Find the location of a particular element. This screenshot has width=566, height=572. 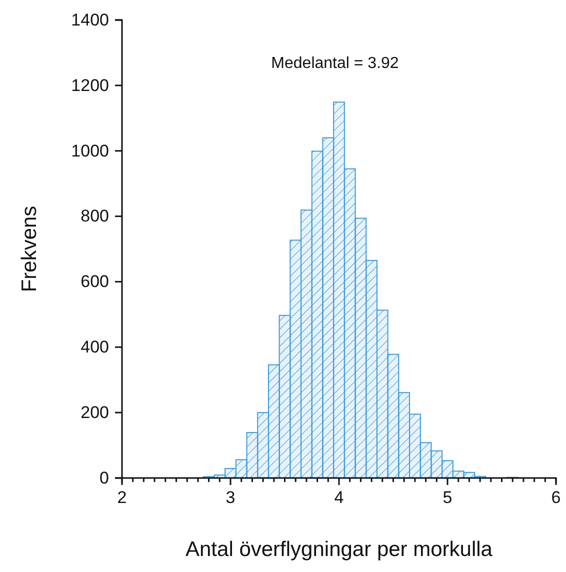

x-tick-label: 5 is located at coordinates (447, 498).